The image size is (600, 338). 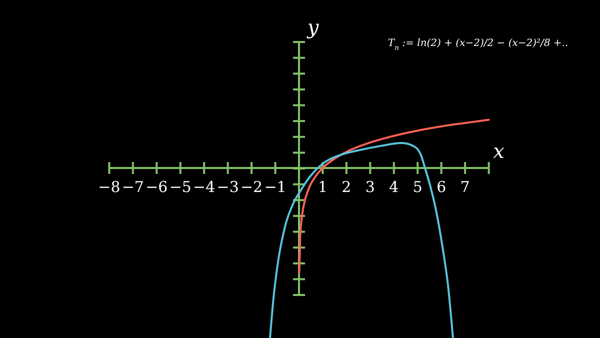 What do you see at coordinates (465, 187) in the screenshot?
I see `x-tick-label: 7` at bounding box center [465, 187].